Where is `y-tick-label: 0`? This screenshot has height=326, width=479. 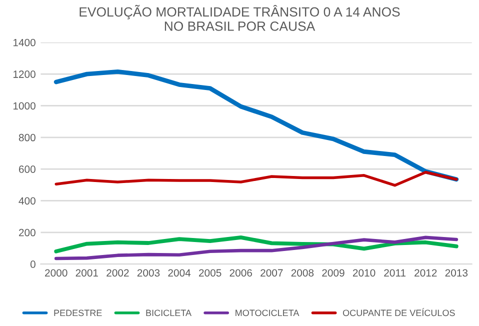
y-tick-label: 0 is located at coordinates (33, 264).